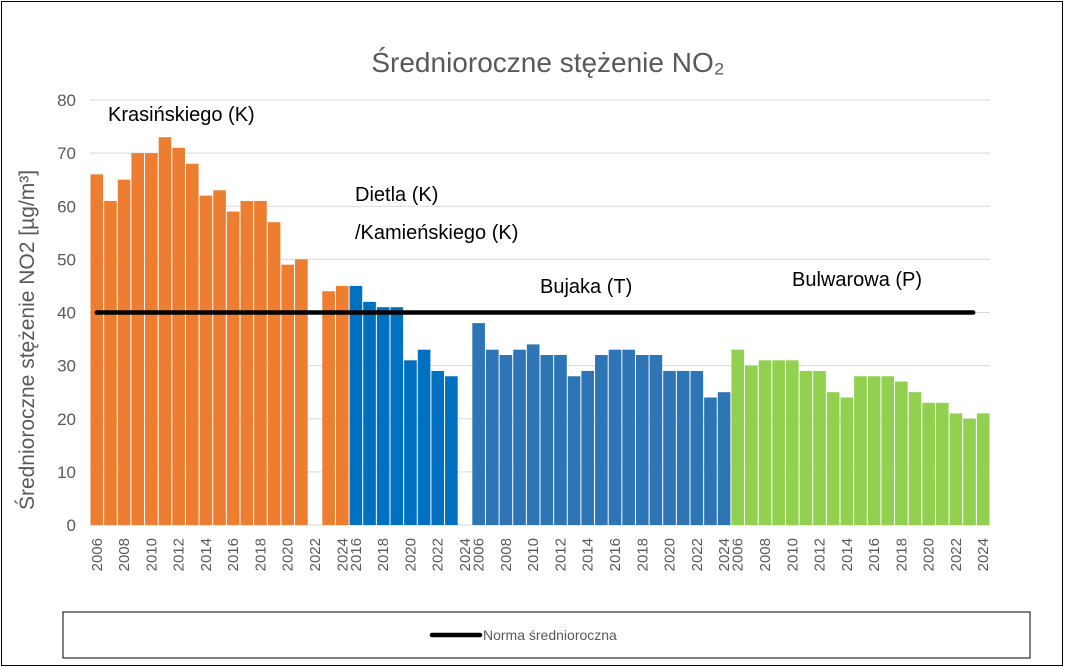 The width and height of the screenshot is (1065, 668). I want to click on y-tick-label: 10, so click(66, 472).